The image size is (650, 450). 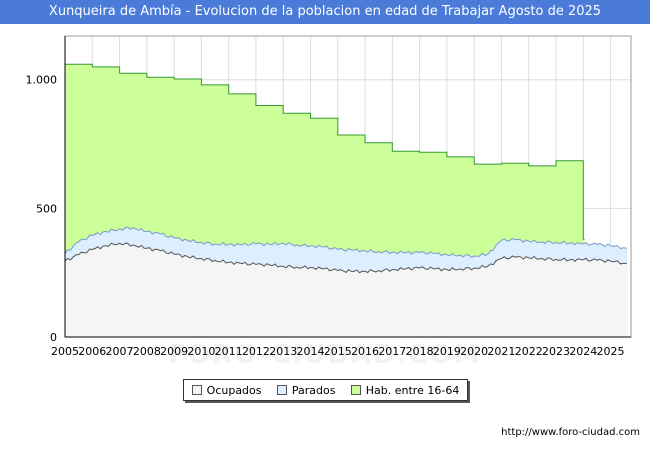 What do you see at coordinates (313, 390) in the screenshot?
I see `legend-label-parados: Parados` at bounding box center [313, 390].